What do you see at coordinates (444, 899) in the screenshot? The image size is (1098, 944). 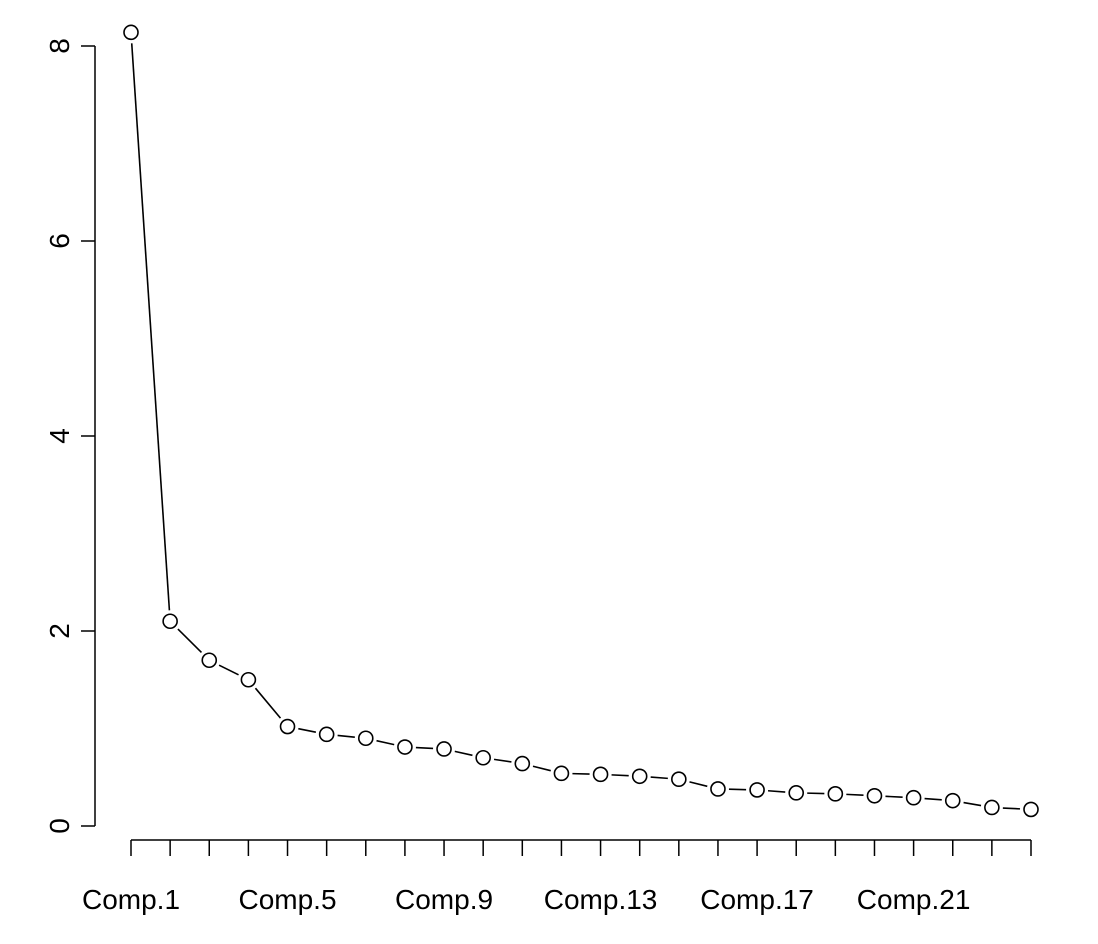 I see `x-tick-label: Comp.9` at bounding box center [444, 899].